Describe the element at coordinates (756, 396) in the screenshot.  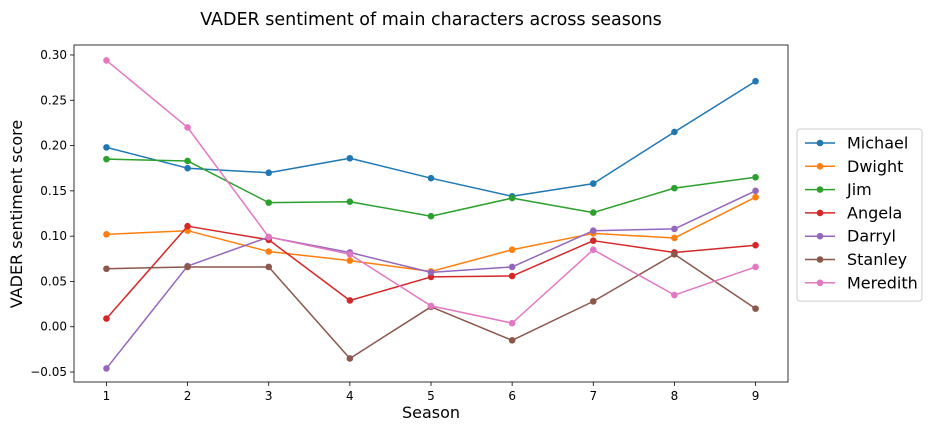
I see `x-tick-label: 9` at that location.